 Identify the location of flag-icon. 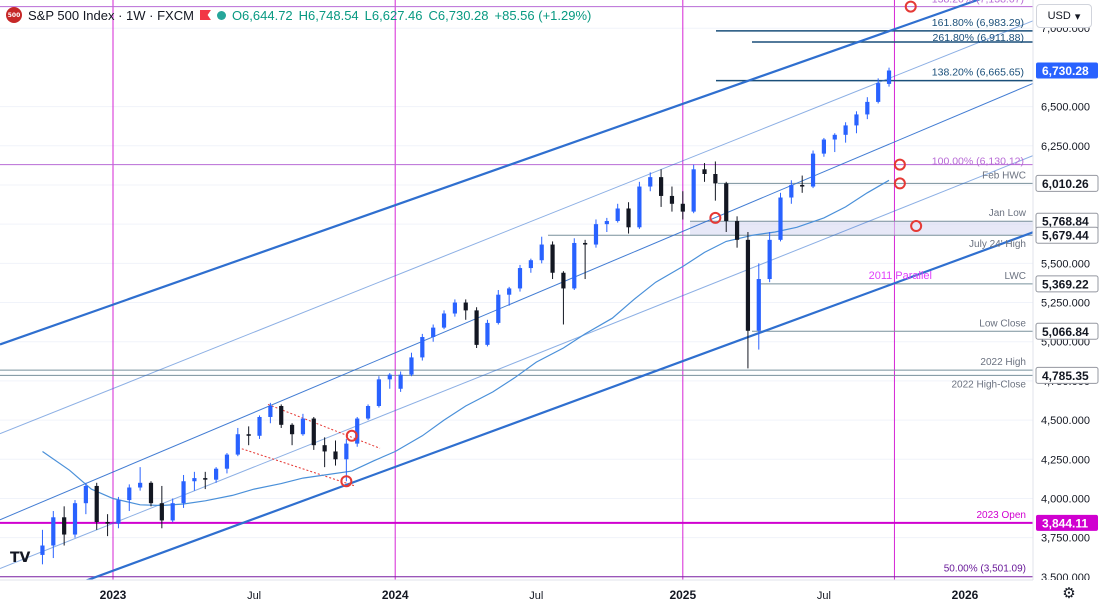
(205, 15).